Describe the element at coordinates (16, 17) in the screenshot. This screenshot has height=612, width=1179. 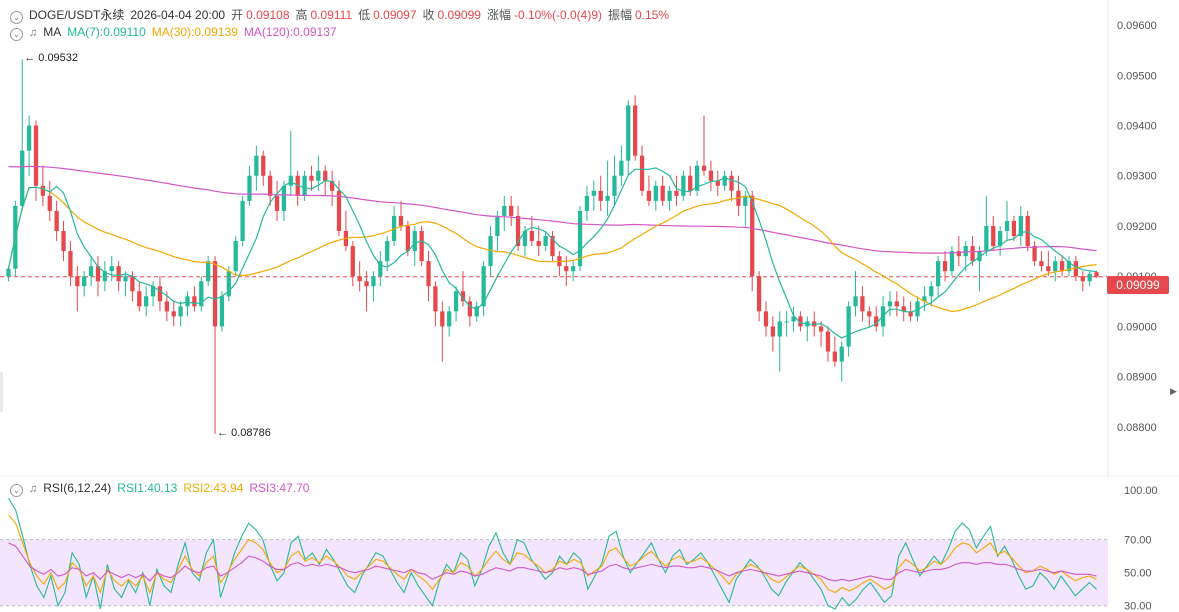
I see `collapse-toggle-icon: ⌄` at that location.